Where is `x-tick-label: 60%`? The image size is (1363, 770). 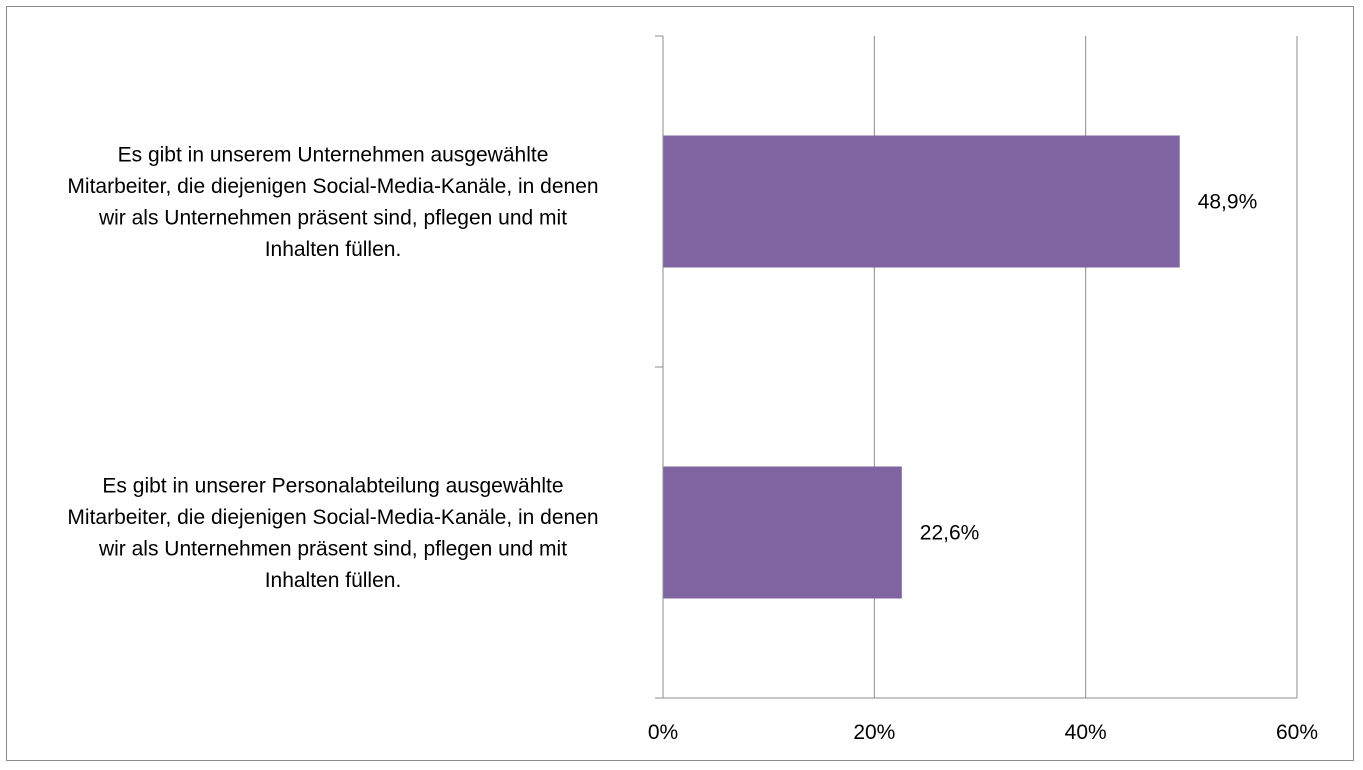
x-tick-label: 60% is located at coordinates (1297, 732).